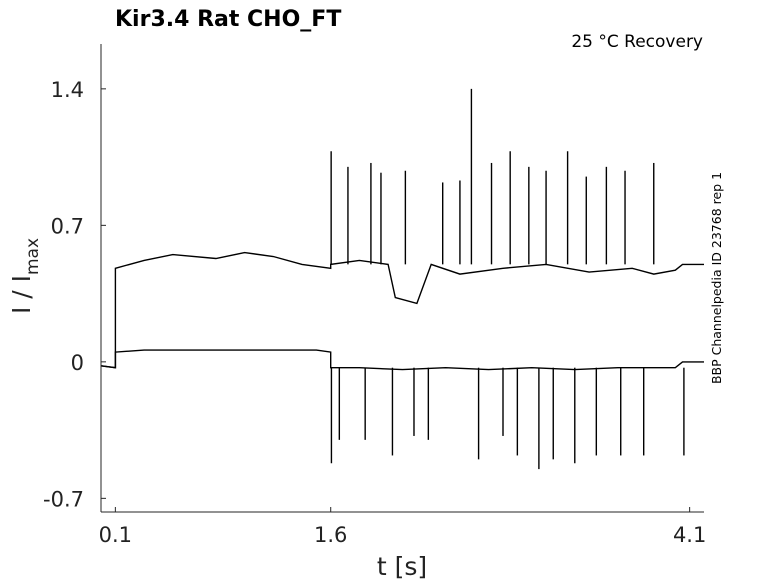 The image size is (778, 583). What do you see at coordinates (402, 566) in the screenshot?
I see `x-axis-label: t [s]` at bounding box center [402, 566].